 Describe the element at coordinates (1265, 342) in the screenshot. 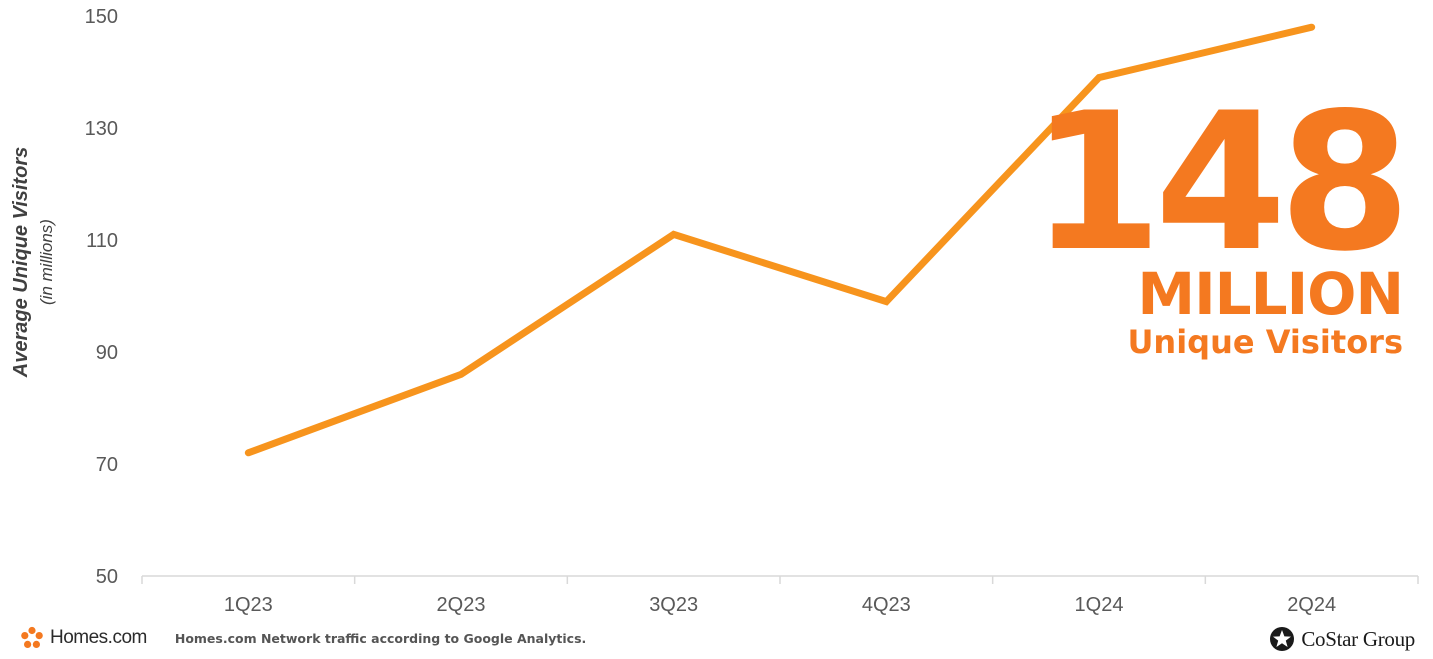

I see `callout-label: Unique Visitors` at that location.